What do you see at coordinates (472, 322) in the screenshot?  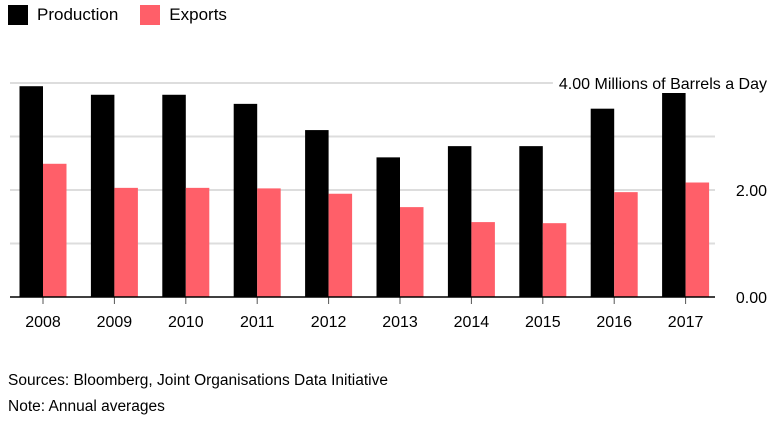 I see `x-tick-label: 2014` at bounding box center [472, 322].